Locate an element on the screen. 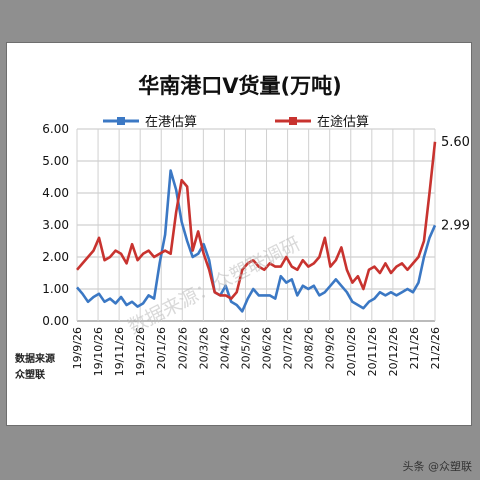  legend: 在港估算 在途估算 is located at coordinates (236, 122).